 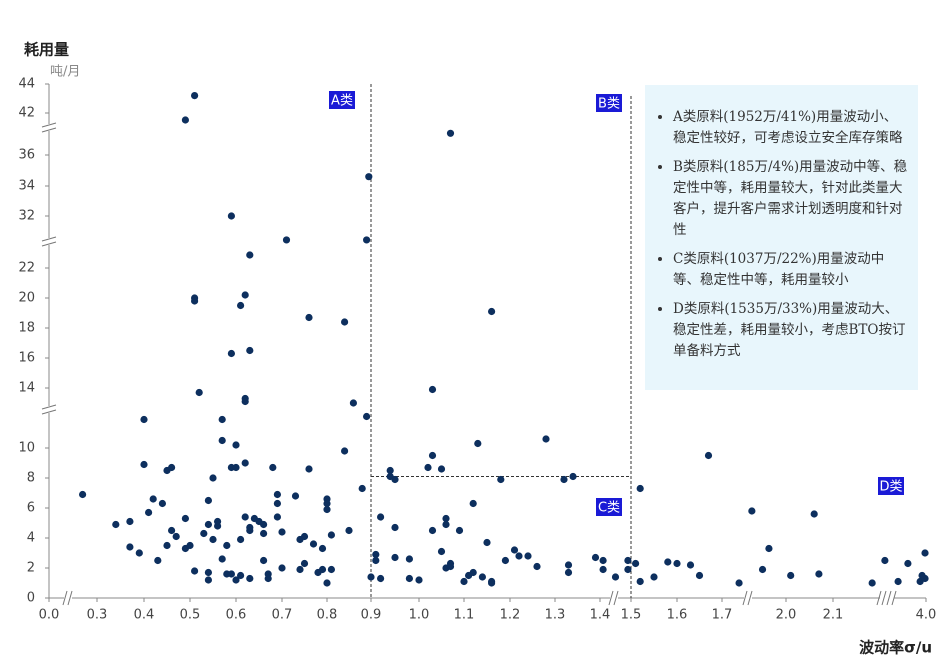 What do you see at coordinates (790, 128) in the screenshot?
I see `note: A类原料(1952万/41%)用量波动小、稳定性较好，可考虑设立安全库存策略` at bounding box center [790, 128].